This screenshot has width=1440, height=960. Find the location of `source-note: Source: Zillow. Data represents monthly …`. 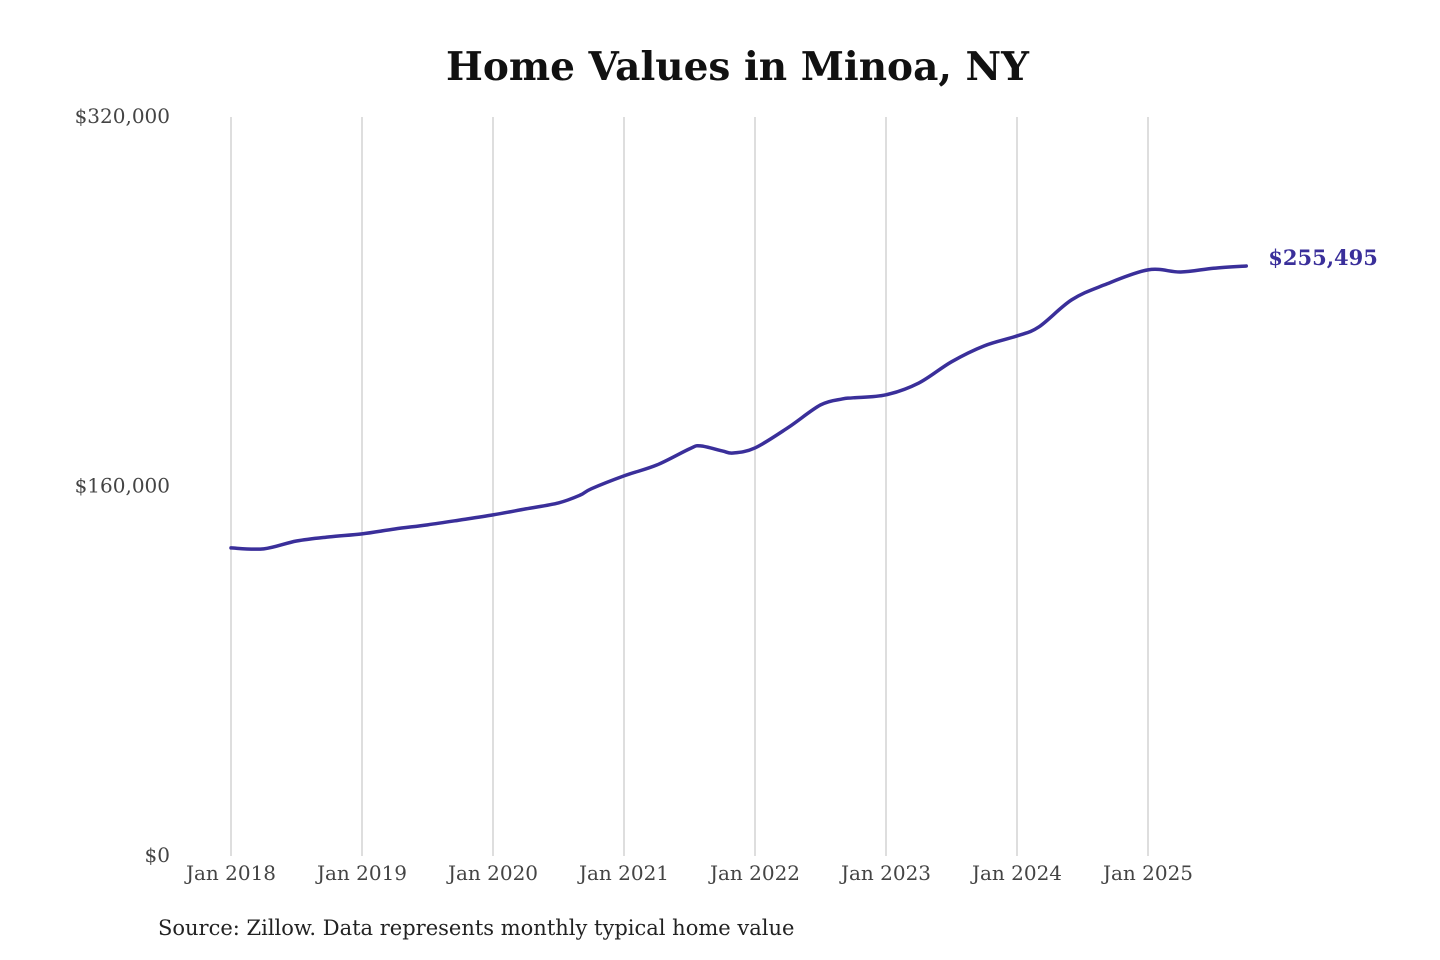

source-note: Source: Zillow. Data represents monthly … is located at coordinates (476, 928).